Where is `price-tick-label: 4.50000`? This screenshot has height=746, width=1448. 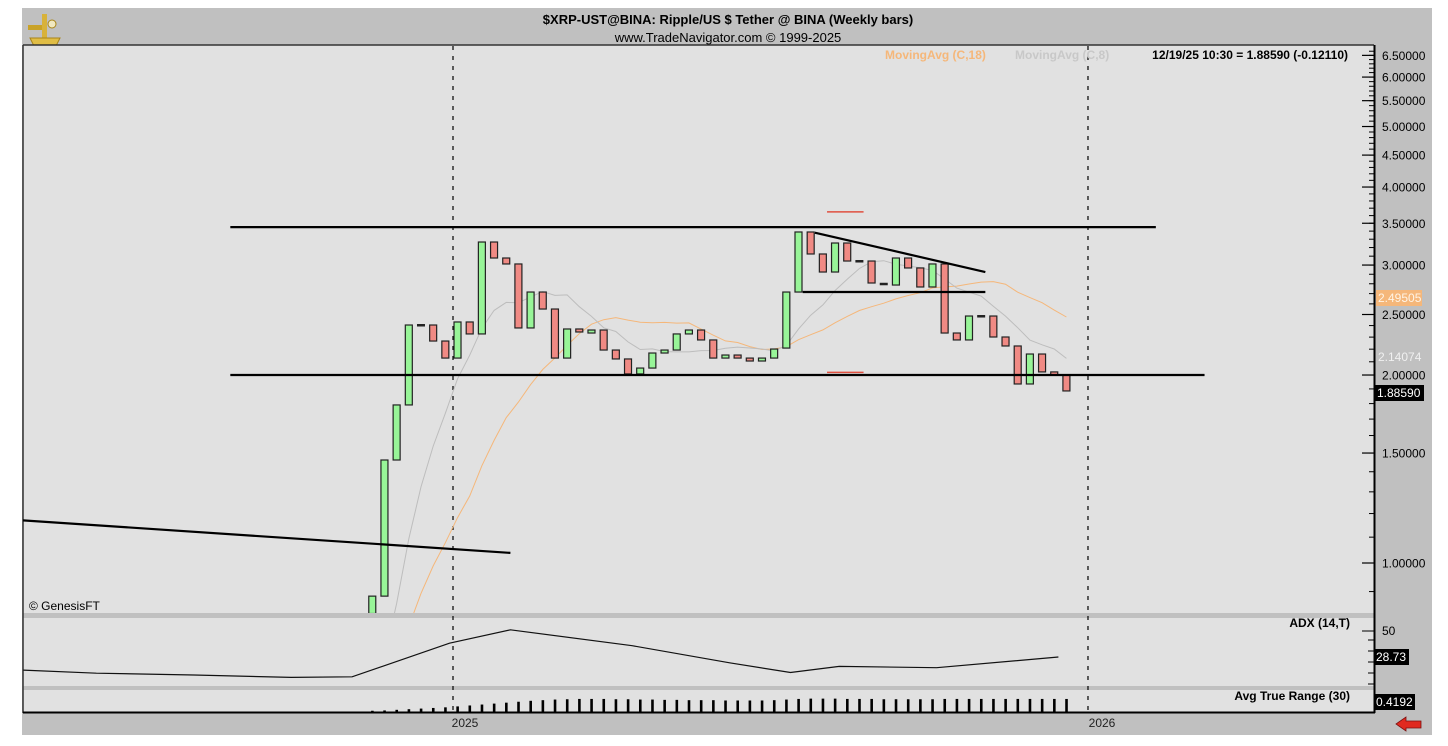
price-tick-label: 4.50000 is located at coordinates (1404, 156).